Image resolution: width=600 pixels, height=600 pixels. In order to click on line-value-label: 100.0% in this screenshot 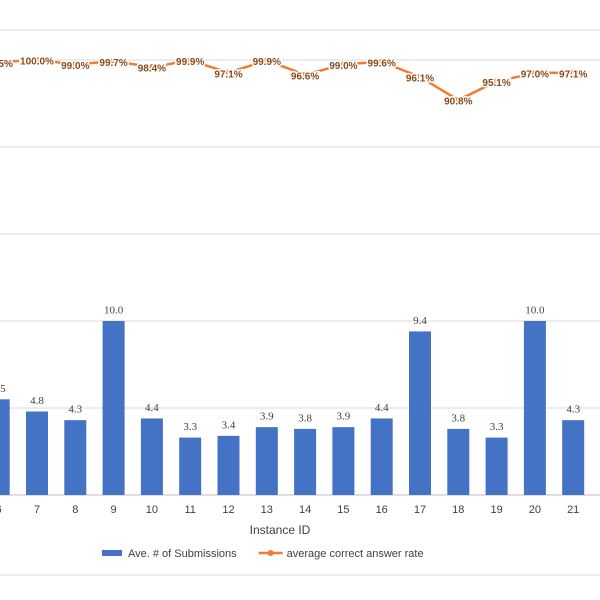, I will do `click(37, 62)`.